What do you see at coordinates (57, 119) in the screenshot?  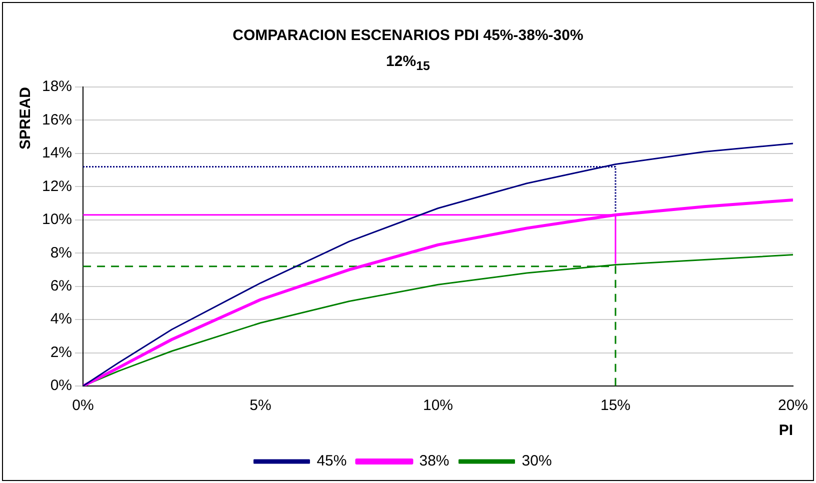 I see `y-tick-label: 16%` at bounding box center [57, 119].